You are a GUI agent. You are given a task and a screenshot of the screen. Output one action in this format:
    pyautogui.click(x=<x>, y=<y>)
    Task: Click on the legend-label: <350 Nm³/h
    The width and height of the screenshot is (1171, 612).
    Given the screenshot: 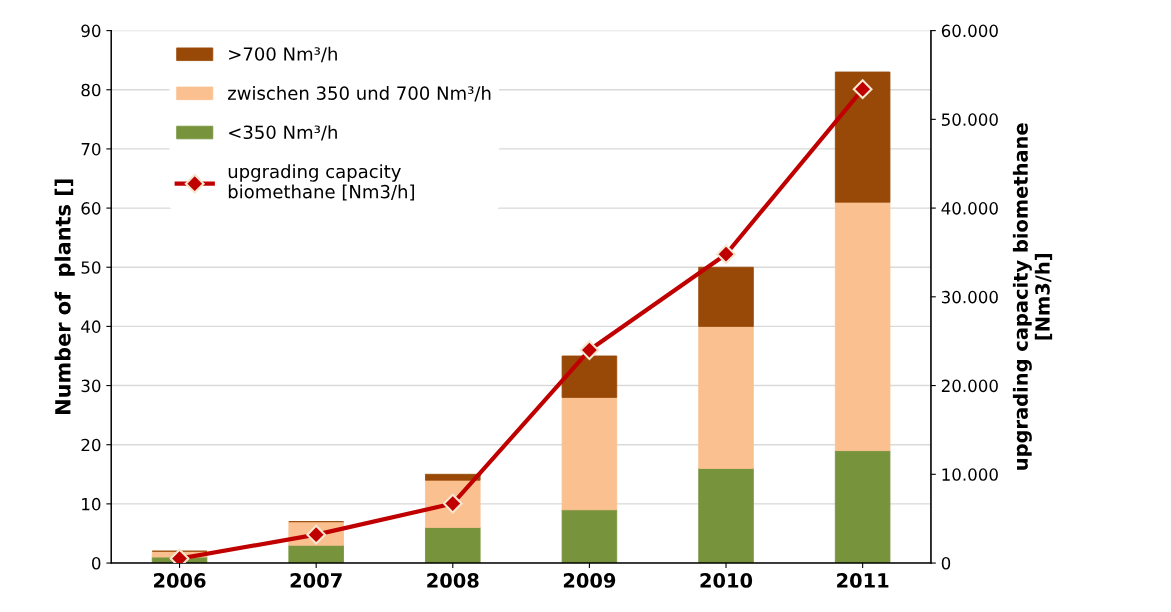 What is the action you would take?
    pyautogui.click(x=283, y=133)
    